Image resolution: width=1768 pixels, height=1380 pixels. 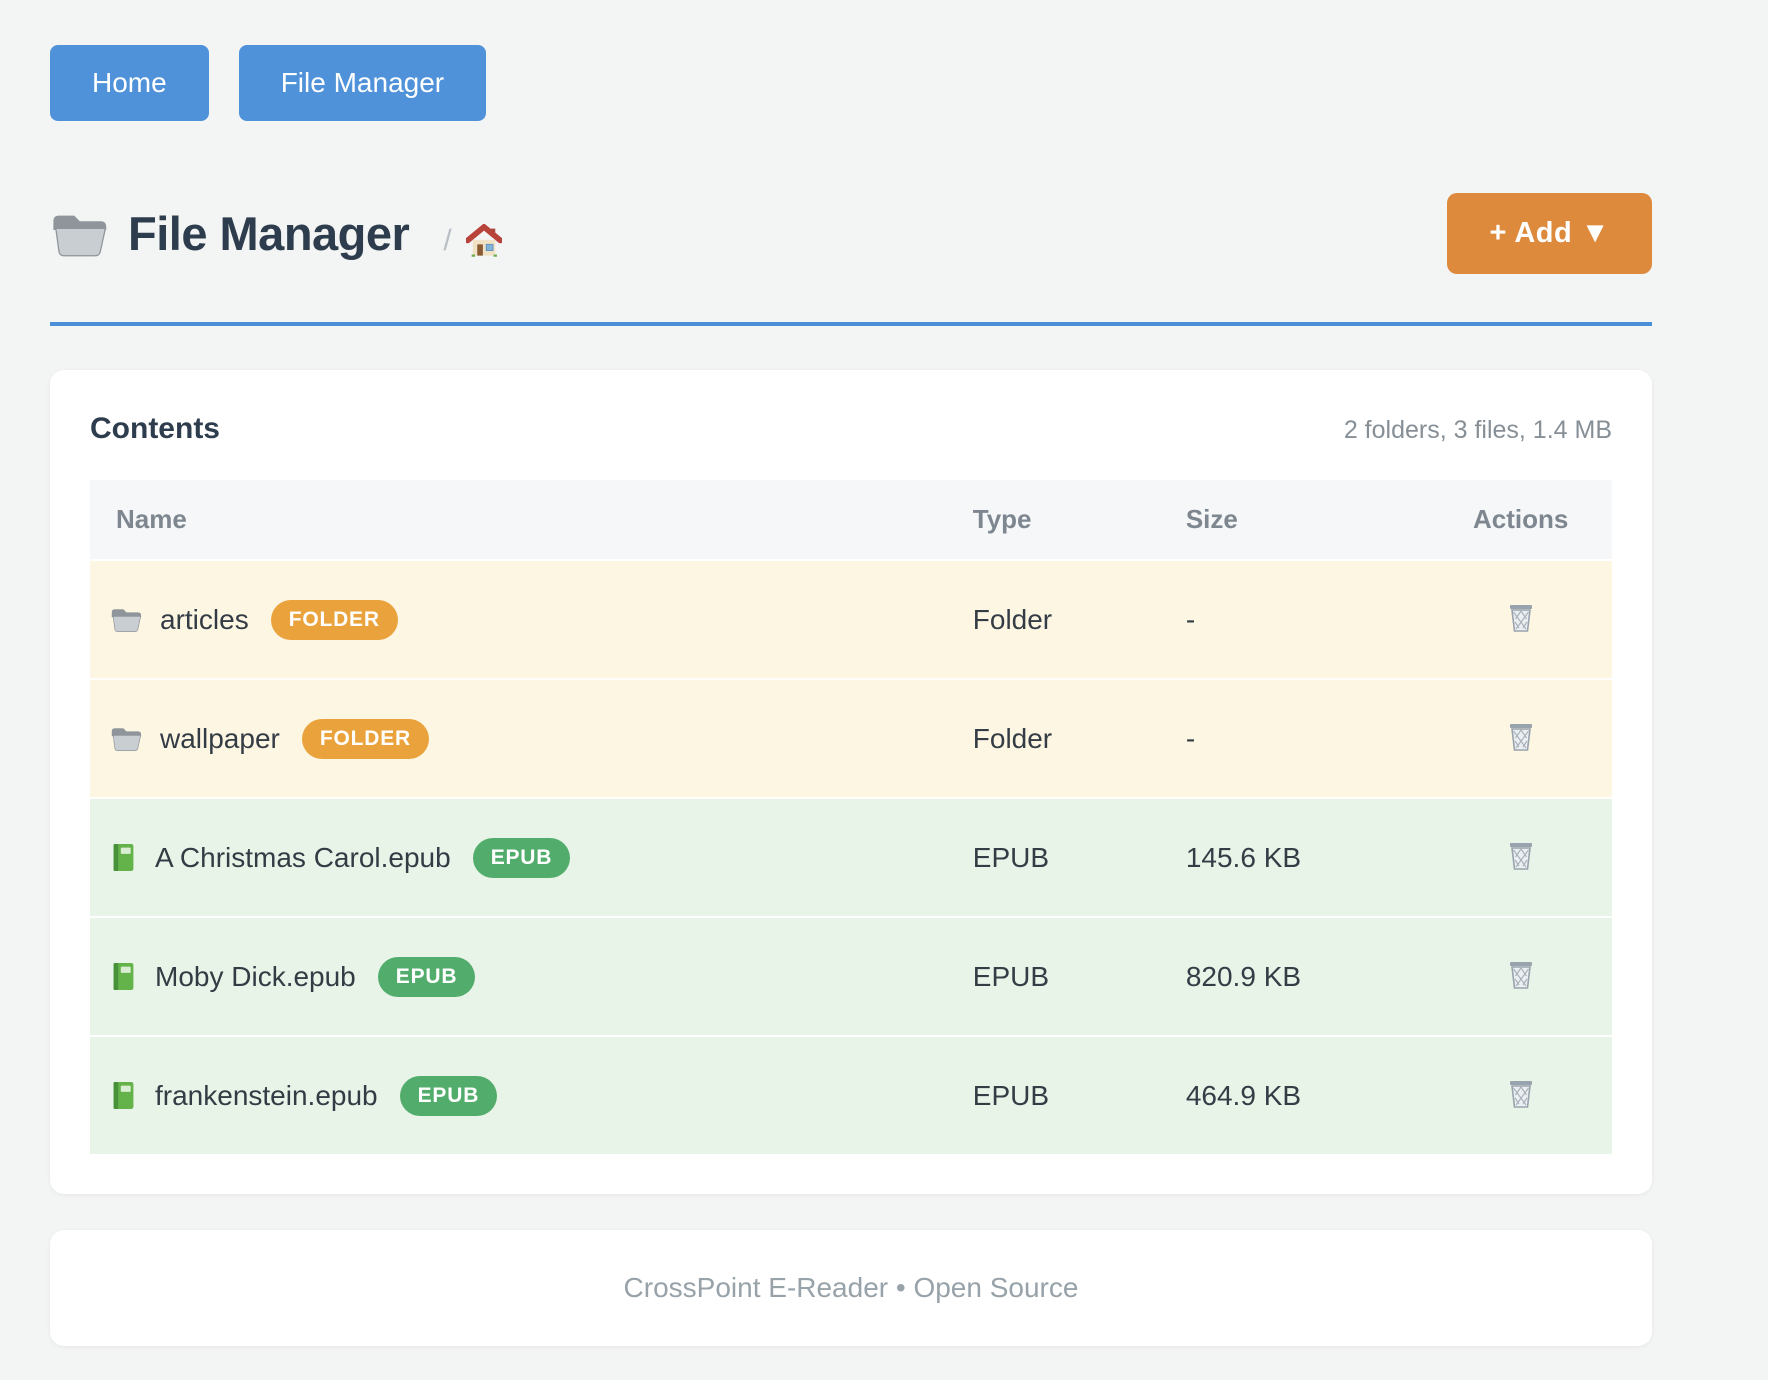 What do you see at coordinates (362, 83) in the screenshot?
I see `file-manager-button: File Manager` at bounding box center [362, 83].